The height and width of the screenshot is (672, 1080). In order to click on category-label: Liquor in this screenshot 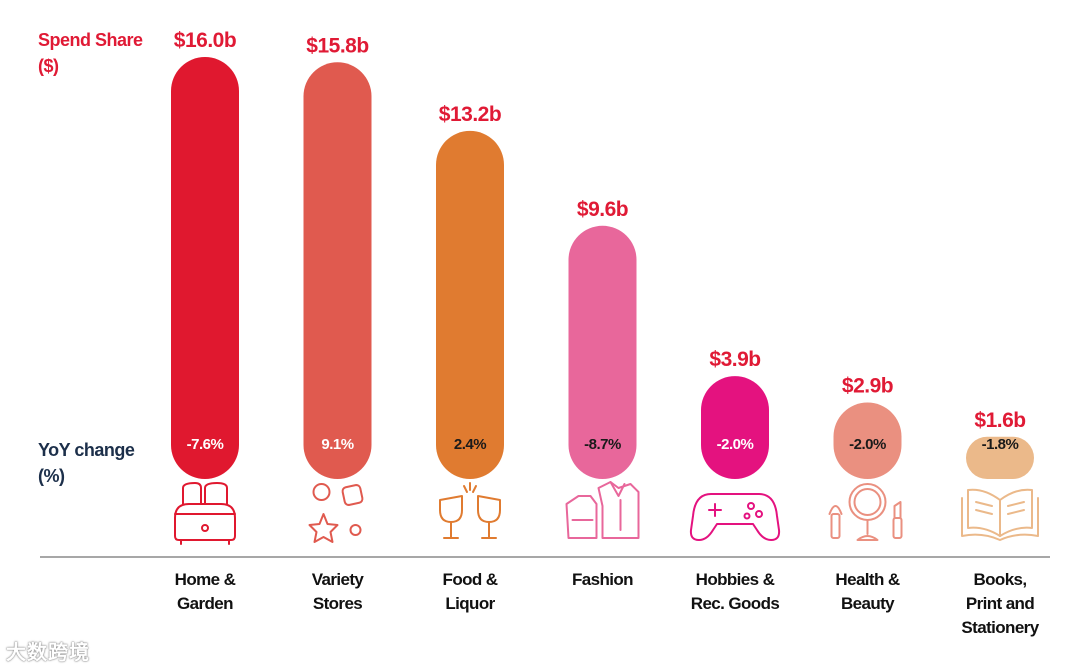, I will do `click(470, 603)`.